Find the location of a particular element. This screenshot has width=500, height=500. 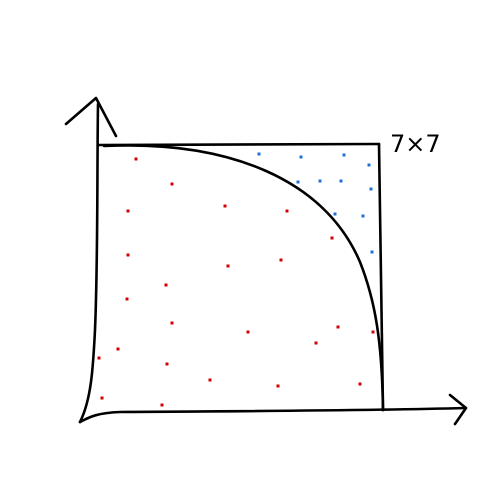

y-axis-line is located at coordinates (89, 263).